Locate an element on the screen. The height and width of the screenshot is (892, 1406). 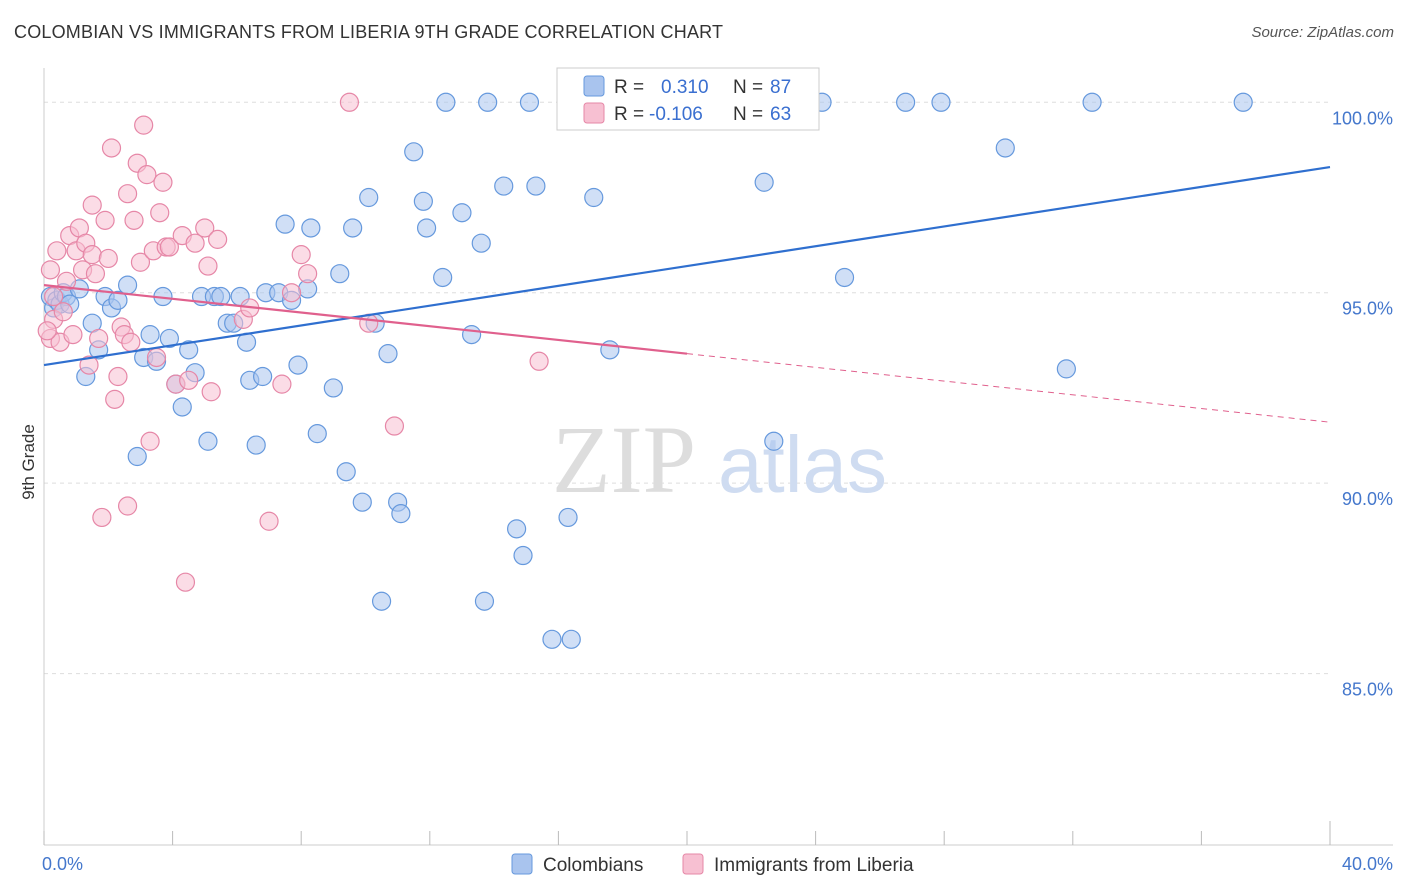
watermark: ZIP atlas is located at coordinates (719, 459).